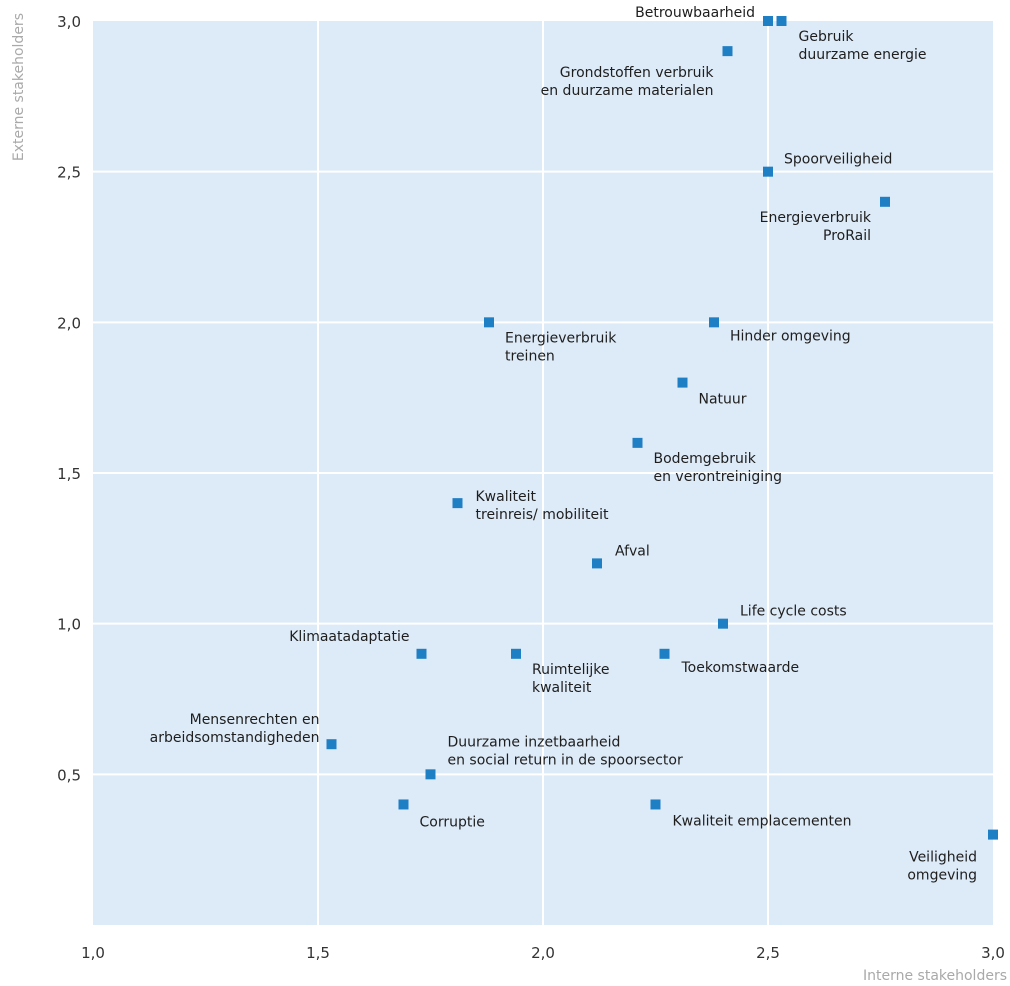  What do you see at coordinates (793, 612) in the screenshot?
I see `point-label: Life cycle costs` at bounding box center [793, 612].